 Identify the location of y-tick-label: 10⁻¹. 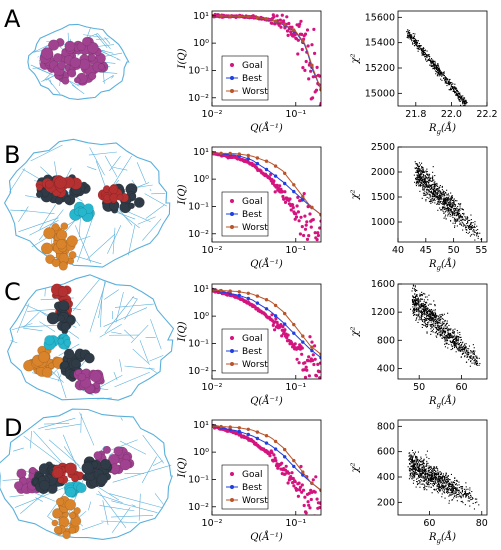
(198, 70).